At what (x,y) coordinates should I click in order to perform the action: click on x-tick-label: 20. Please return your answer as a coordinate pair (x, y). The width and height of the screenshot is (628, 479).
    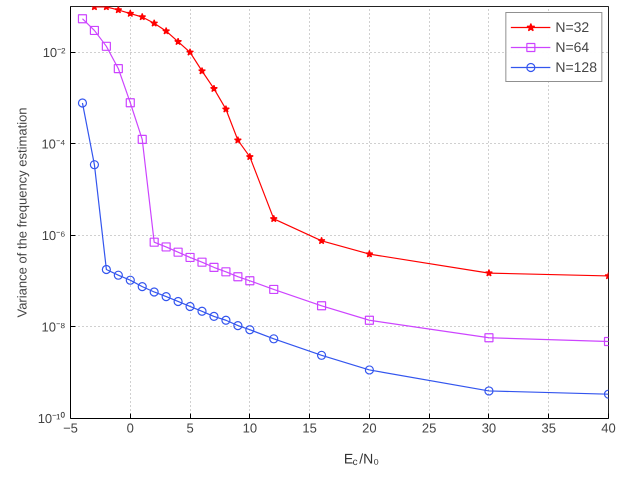
    Looking at the image, I should click on (369, 428).